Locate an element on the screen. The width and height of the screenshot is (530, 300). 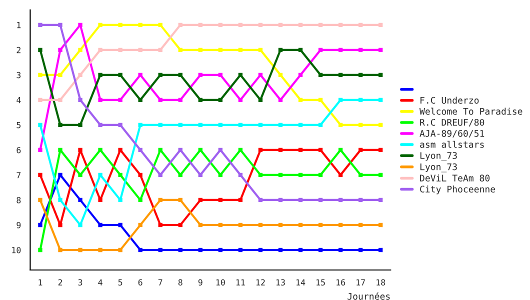
x-tick-label: 2 is located at coordinates (60, 282).